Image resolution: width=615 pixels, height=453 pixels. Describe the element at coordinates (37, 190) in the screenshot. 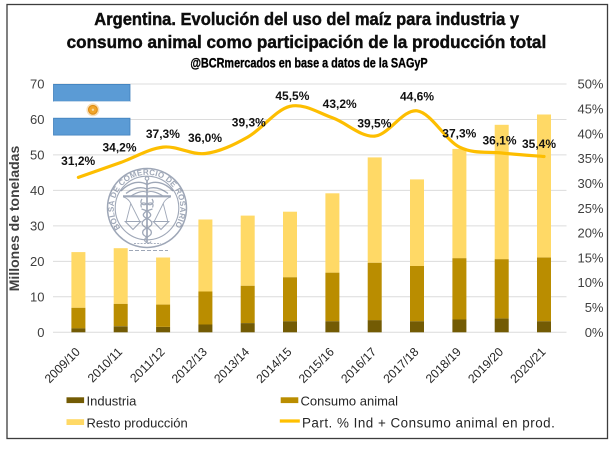

I see `svg-text: 40` at that location.